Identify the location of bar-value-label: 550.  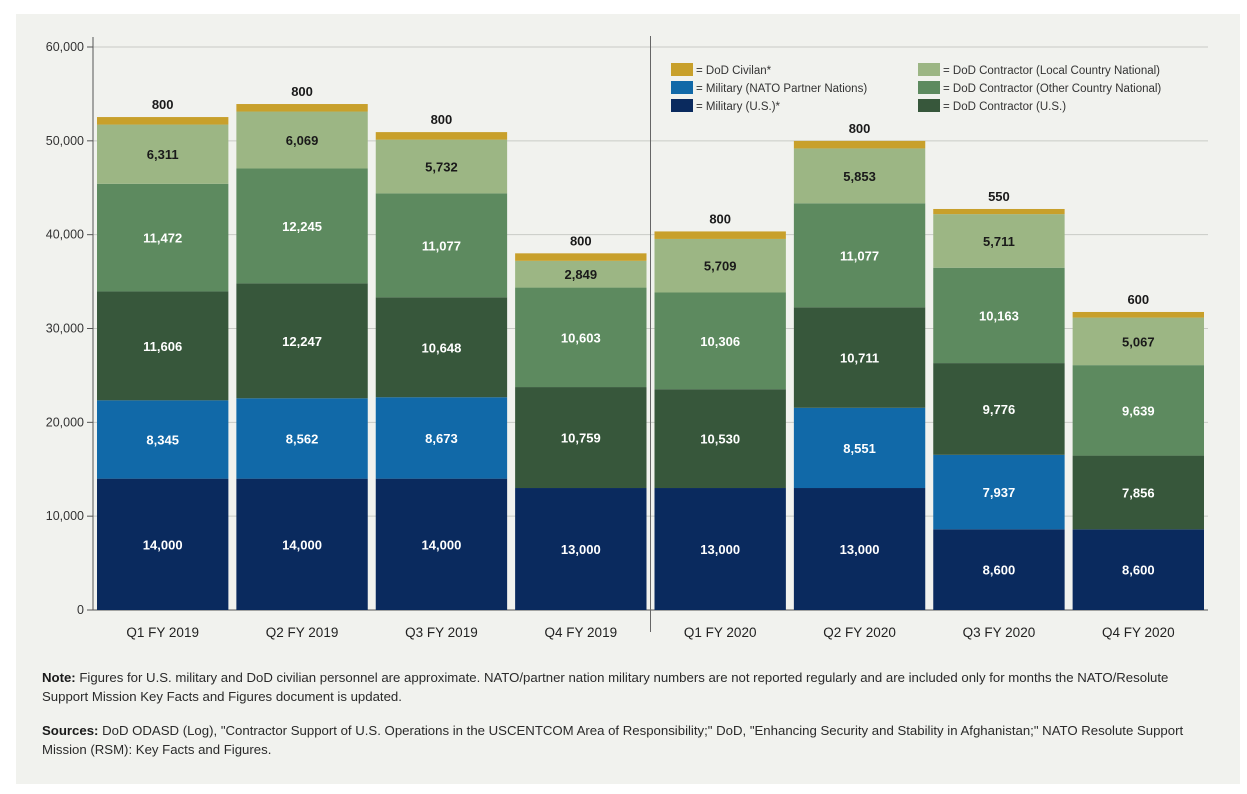
(999, 196).